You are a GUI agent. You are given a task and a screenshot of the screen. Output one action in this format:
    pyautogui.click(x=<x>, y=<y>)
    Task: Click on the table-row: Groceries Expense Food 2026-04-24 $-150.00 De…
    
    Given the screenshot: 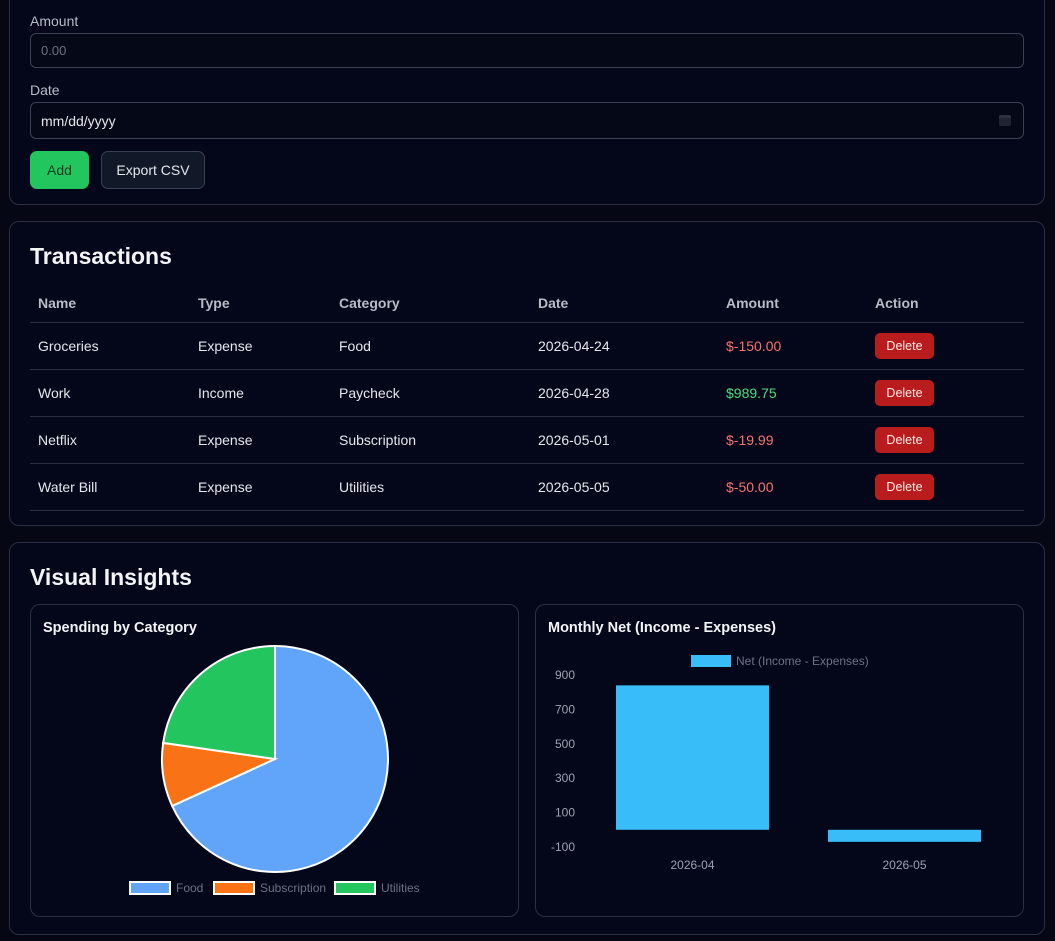 What is the action you would take?
    pyautogui.click(x=527, y=346)
    